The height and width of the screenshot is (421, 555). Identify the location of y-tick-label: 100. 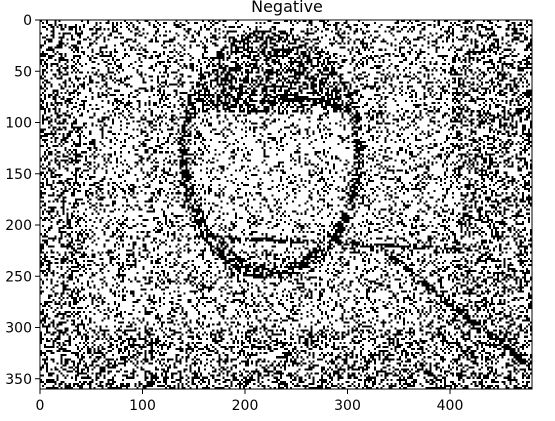
(18, 124).